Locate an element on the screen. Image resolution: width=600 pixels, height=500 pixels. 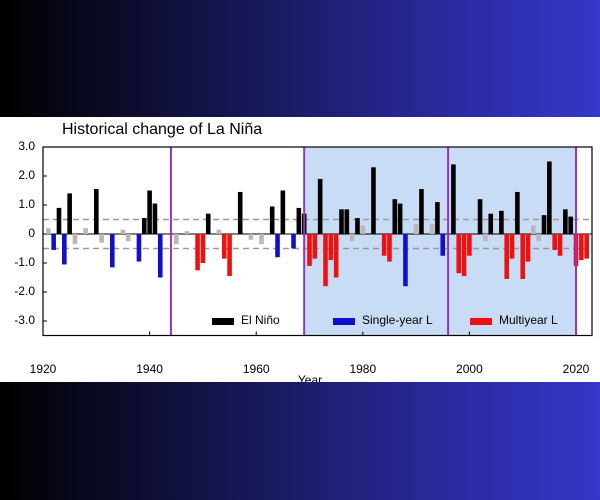
legend-label: Multiyear L is located at coordinates (528, 320).